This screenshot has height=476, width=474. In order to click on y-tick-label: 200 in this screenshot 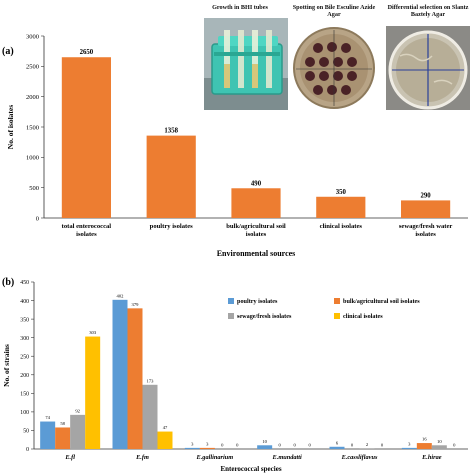, I will do `click(24, 376)`.